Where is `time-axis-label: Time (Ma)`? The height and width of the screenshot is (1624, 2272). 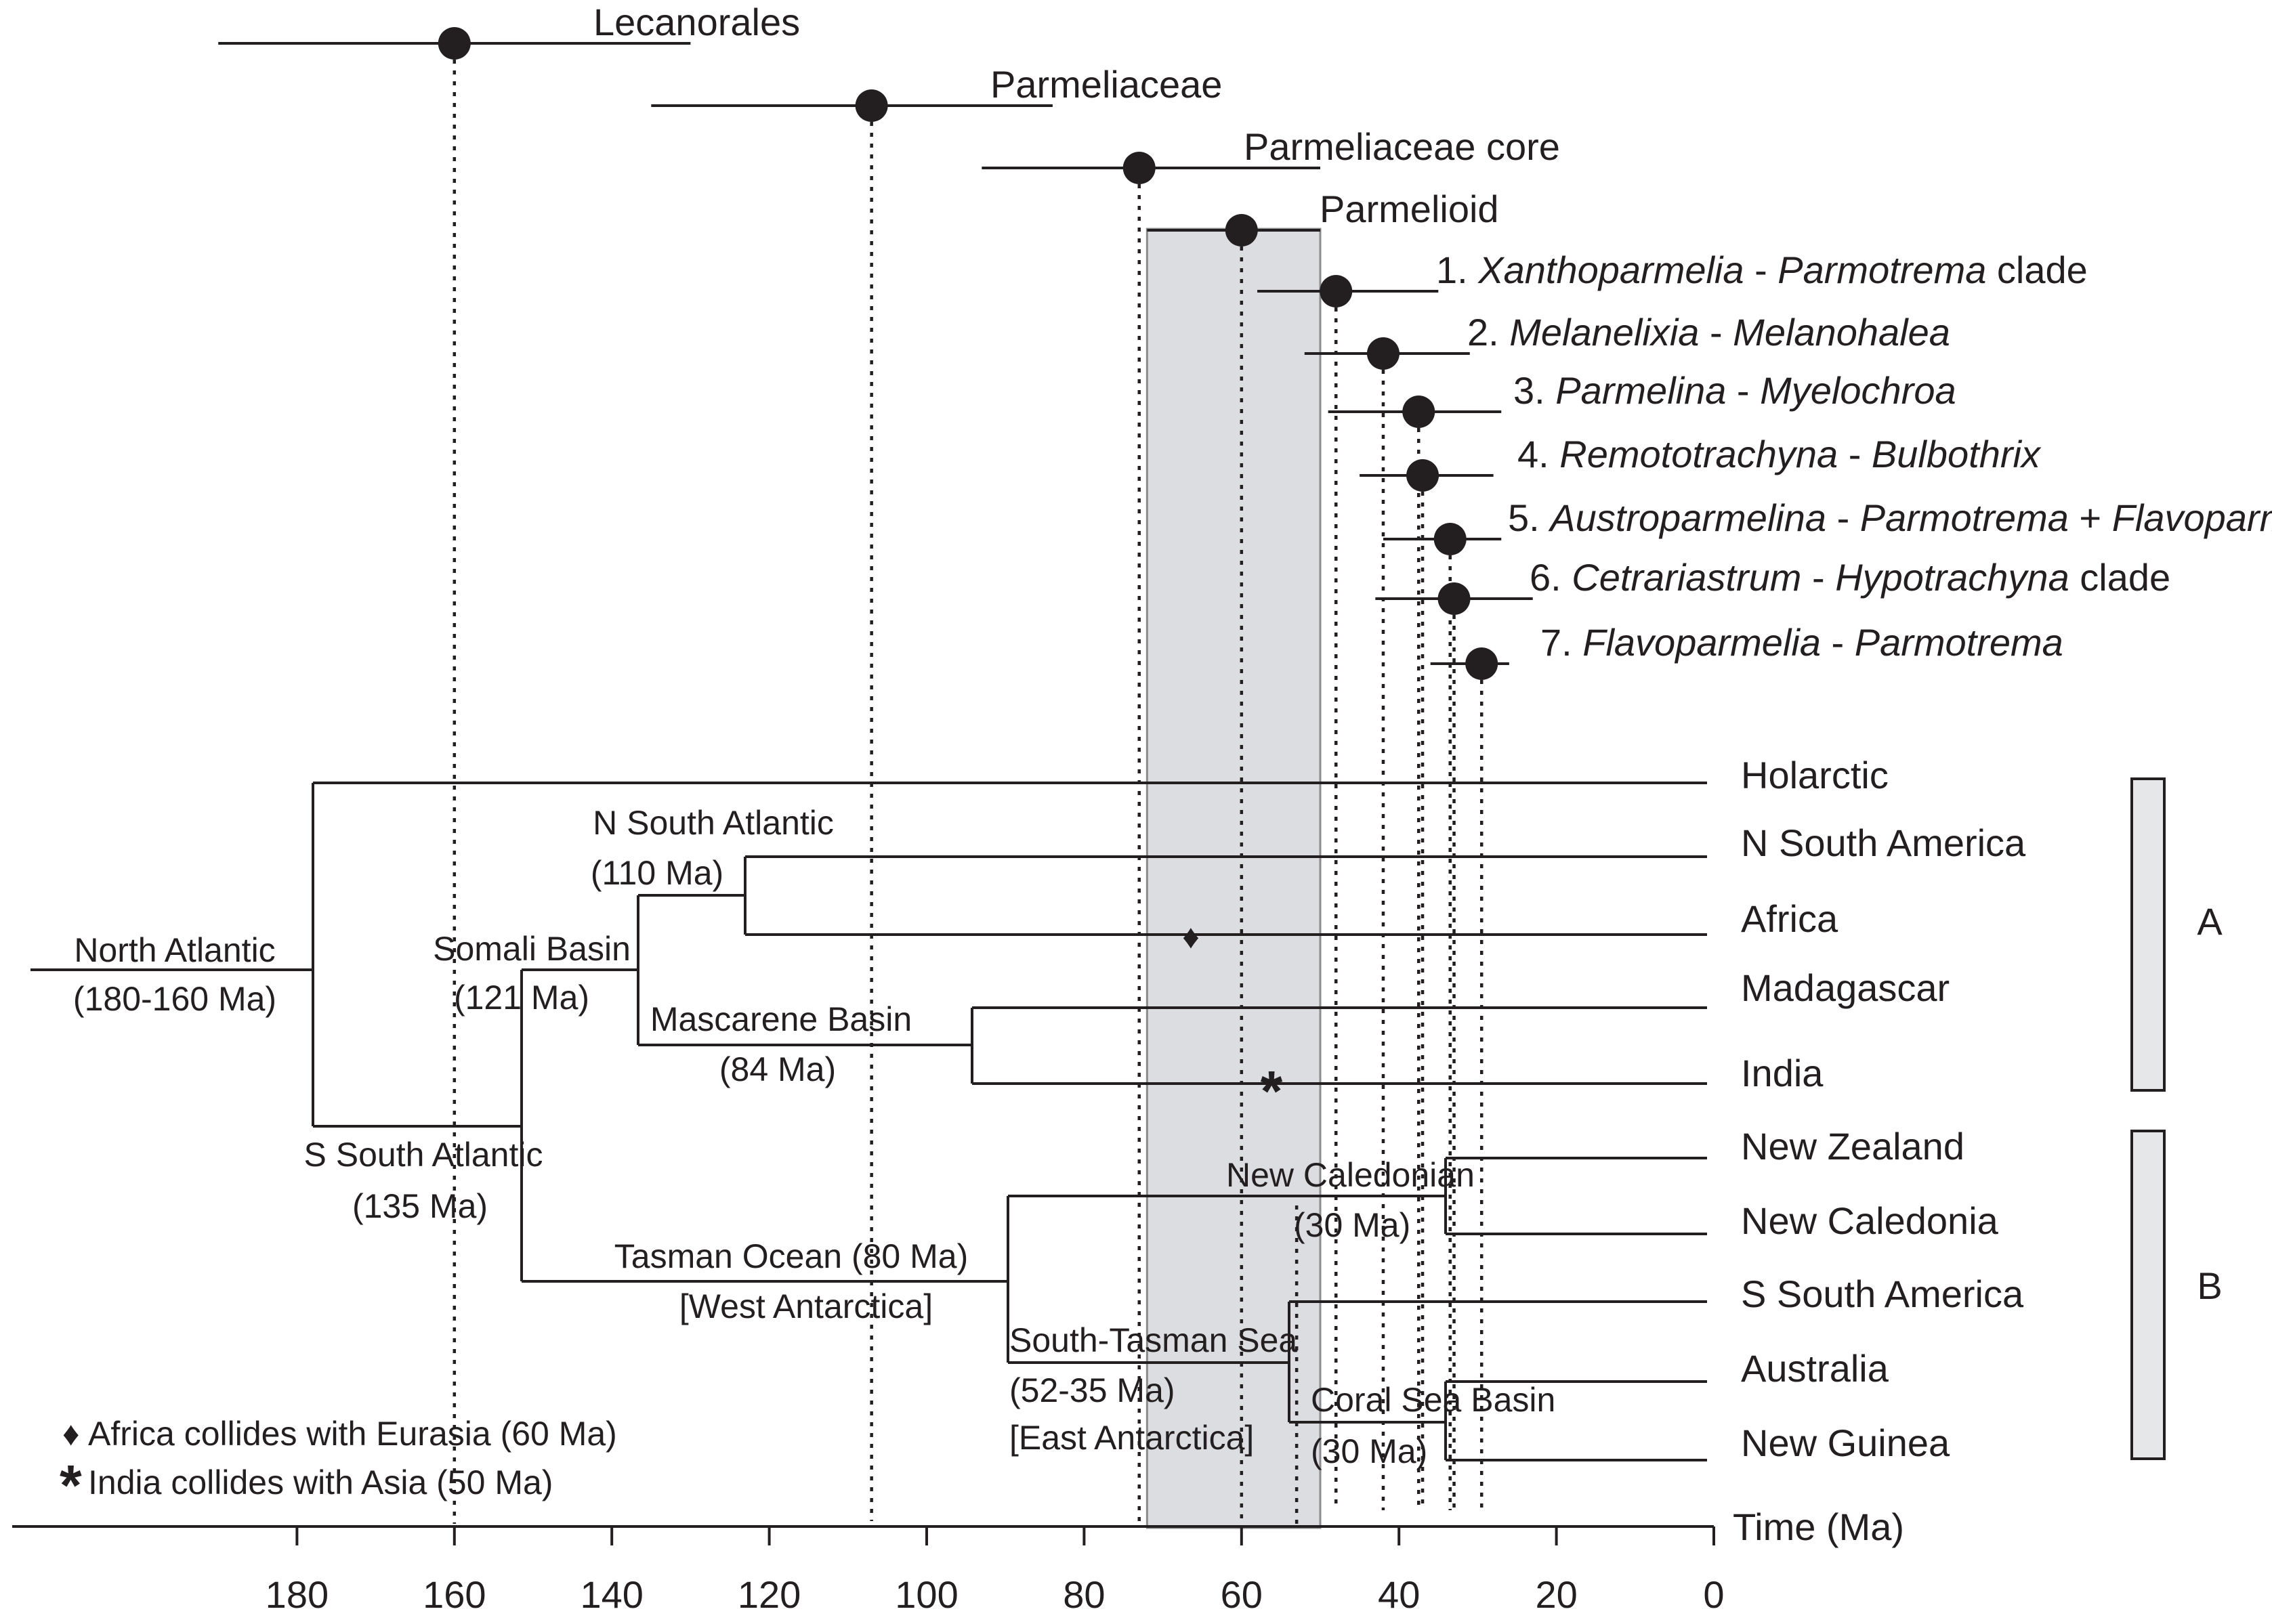 time-axis-label: Time (Ma) is located at coordinates (1819, 1526).